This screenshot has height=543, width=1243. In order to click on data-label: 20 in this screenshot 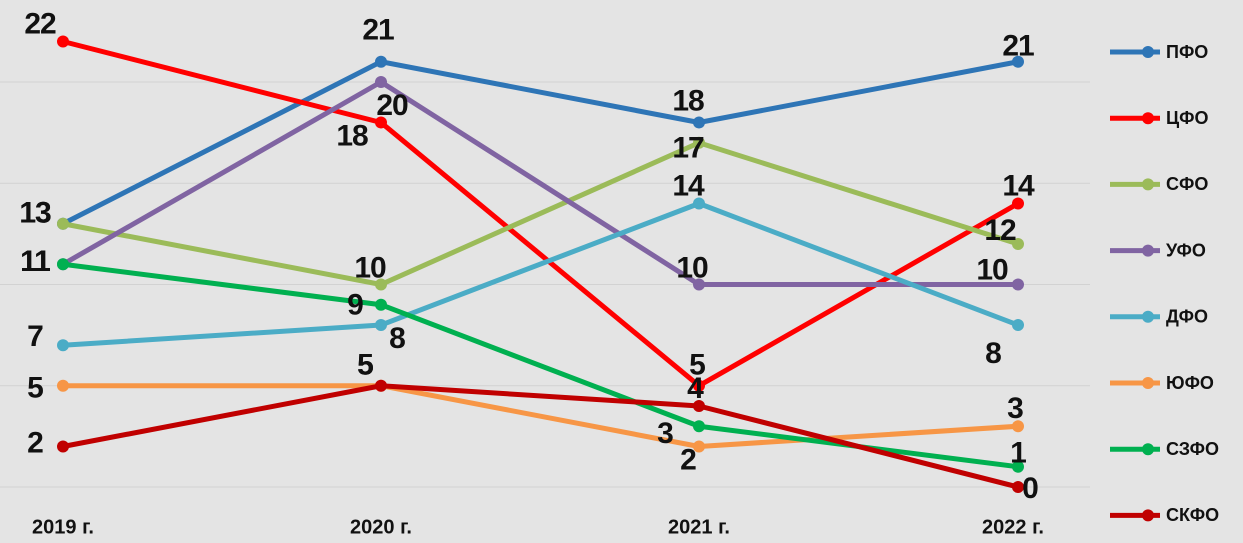, I will do `click(392, 105)`.